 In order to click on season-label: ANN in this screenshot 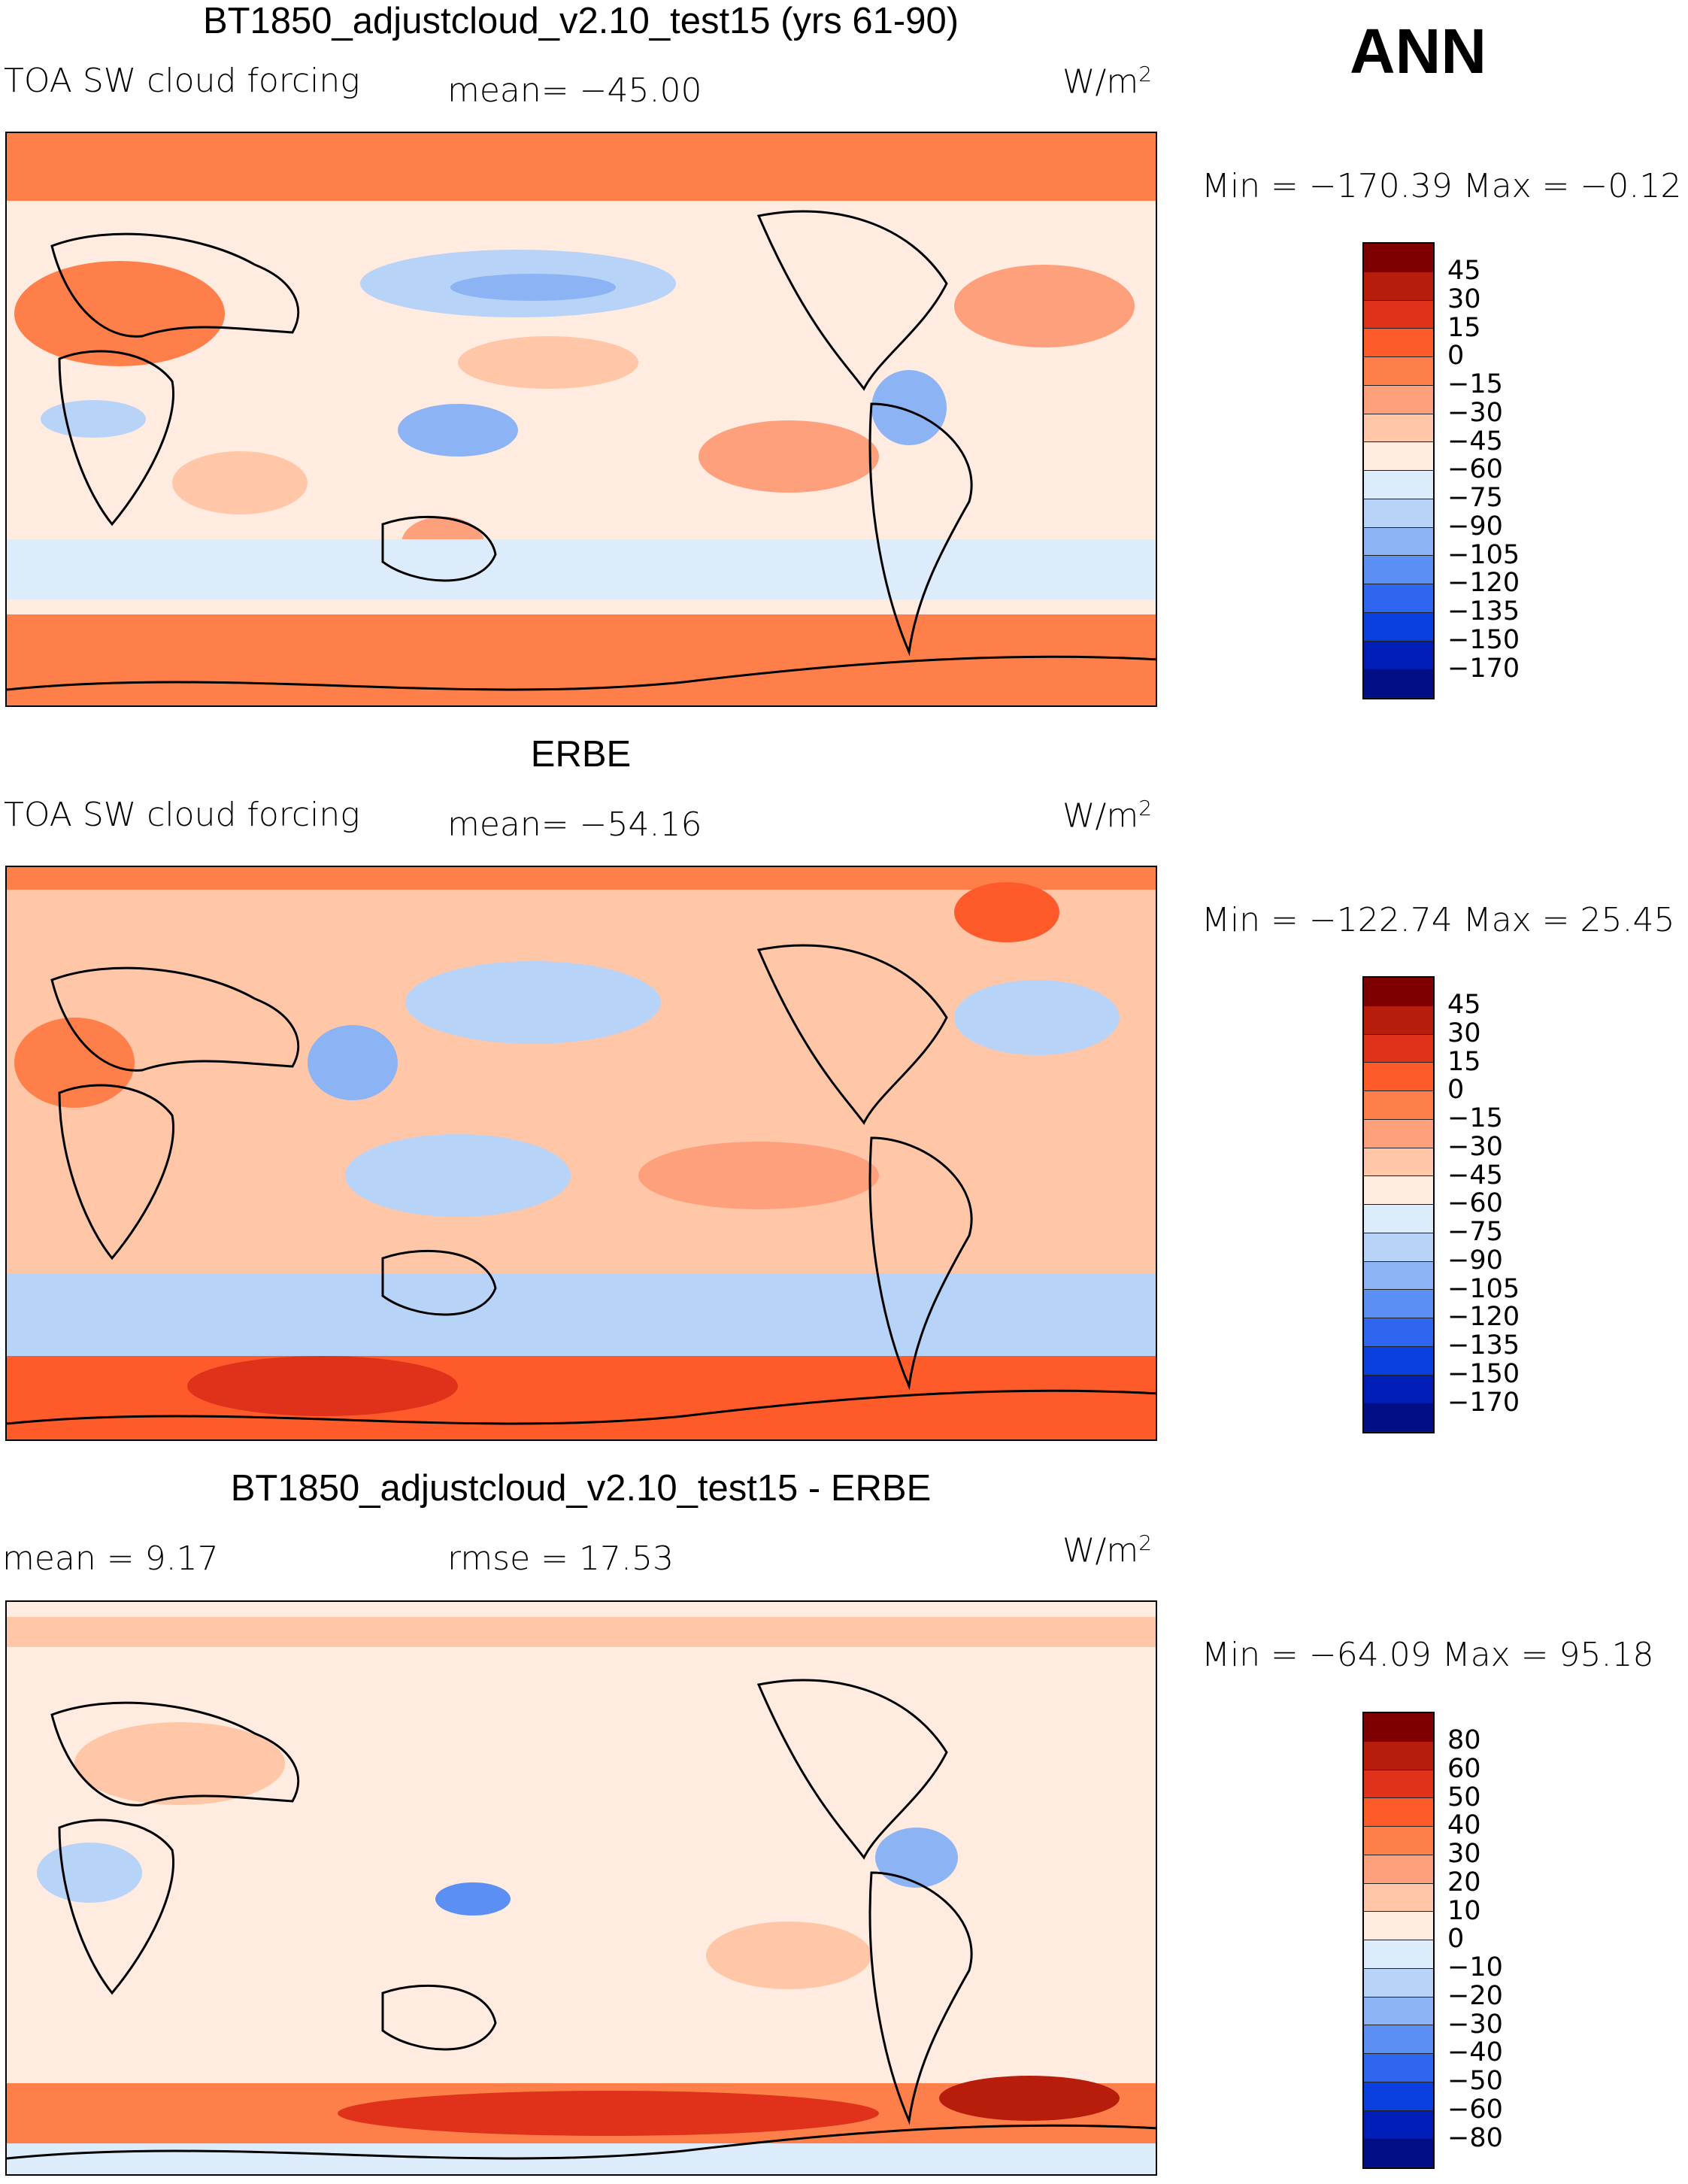, I will do `click(1418, 51)`.